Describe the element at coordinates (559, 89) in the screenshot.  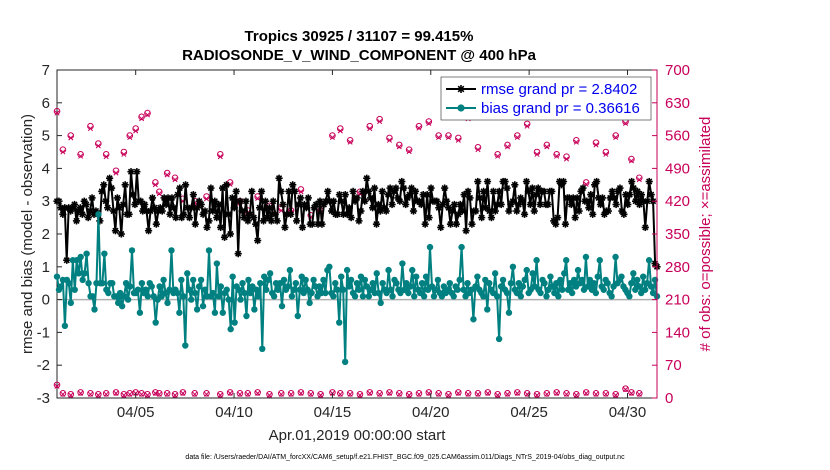
I see `legend-rmse-label: rmse grand pr = 2.8402` at that location.